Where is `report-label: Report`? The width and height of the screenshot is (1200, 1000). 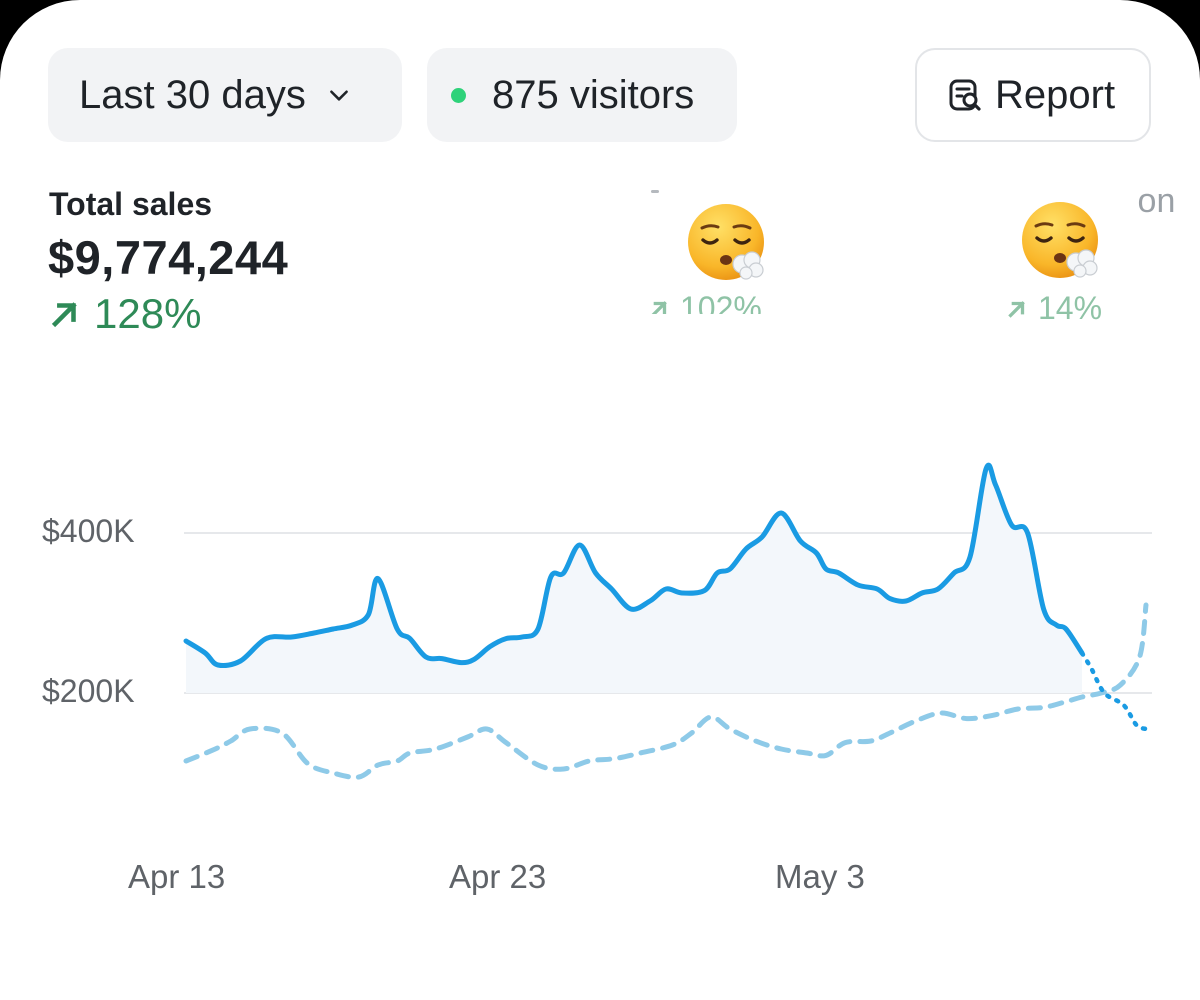 report-label: Report is located at coordinates (1055, 94).